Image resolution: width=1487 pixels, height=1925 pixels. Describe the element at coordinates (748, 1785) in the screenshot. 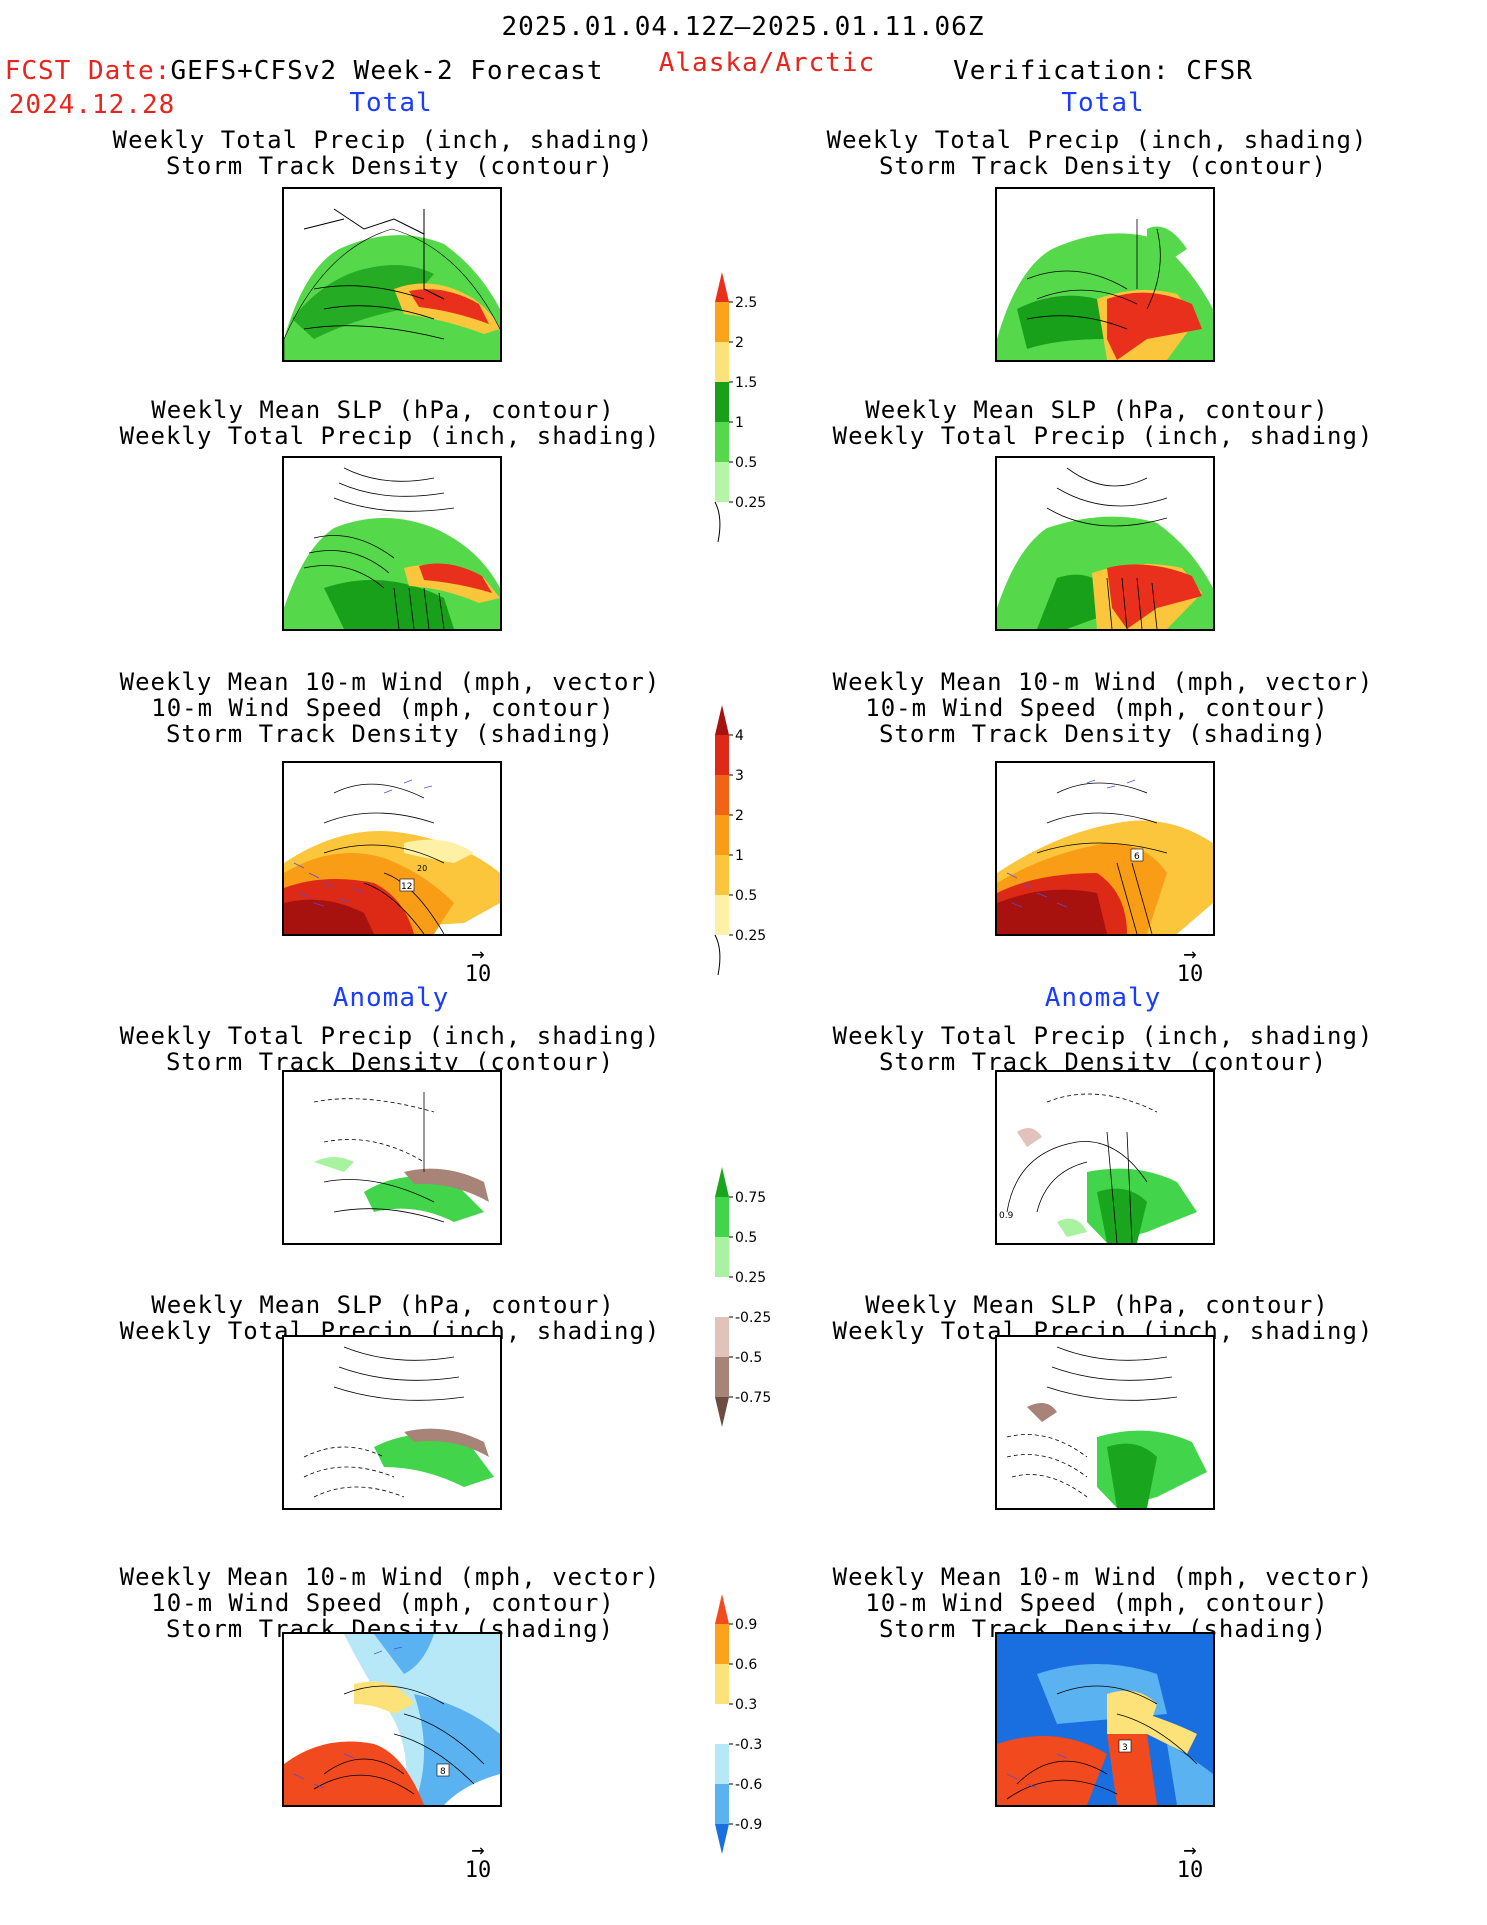

I see `colorbar-label: -0.6` at that location.